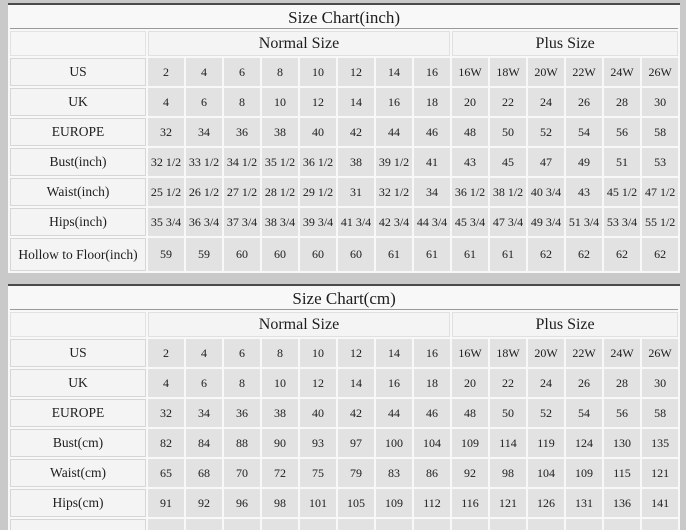 The image size is (686, 530). I want to click on table-title-inch: Size Chart(inch), so click(344, 18).